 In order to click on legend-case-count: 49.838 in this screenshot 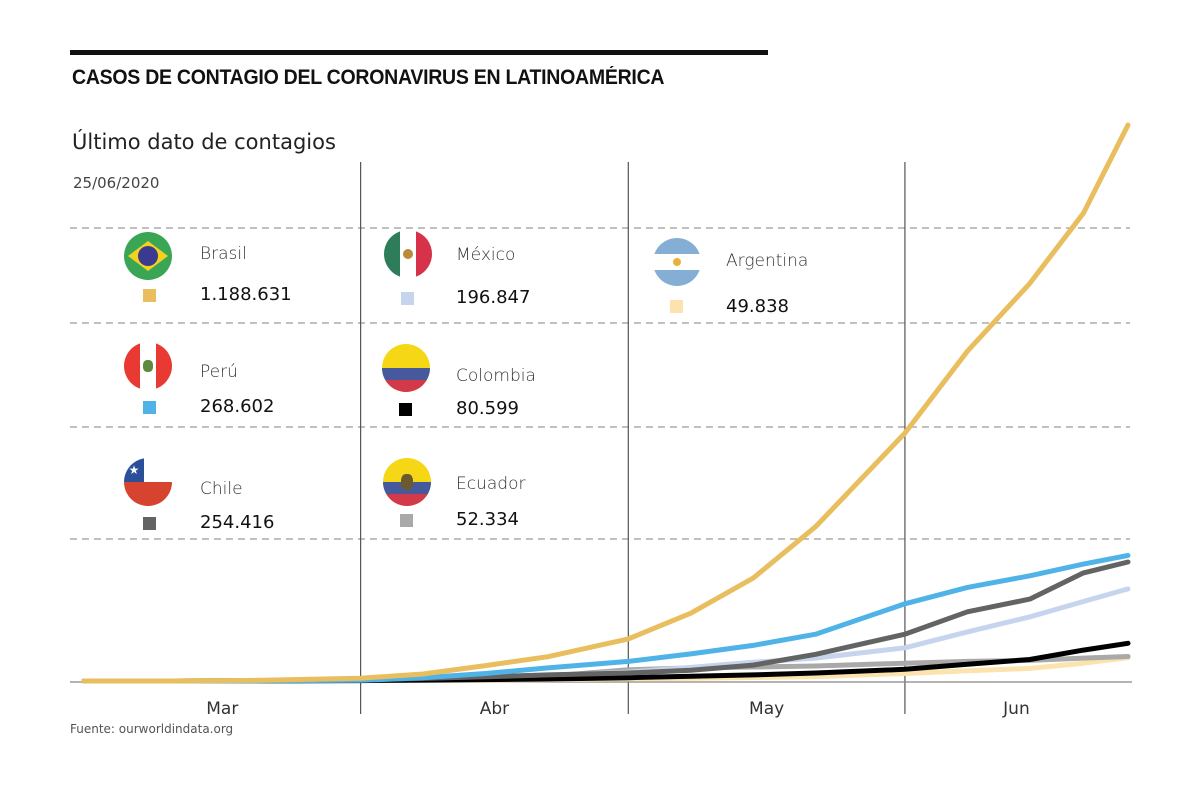, I will do `click(757, 306)`.